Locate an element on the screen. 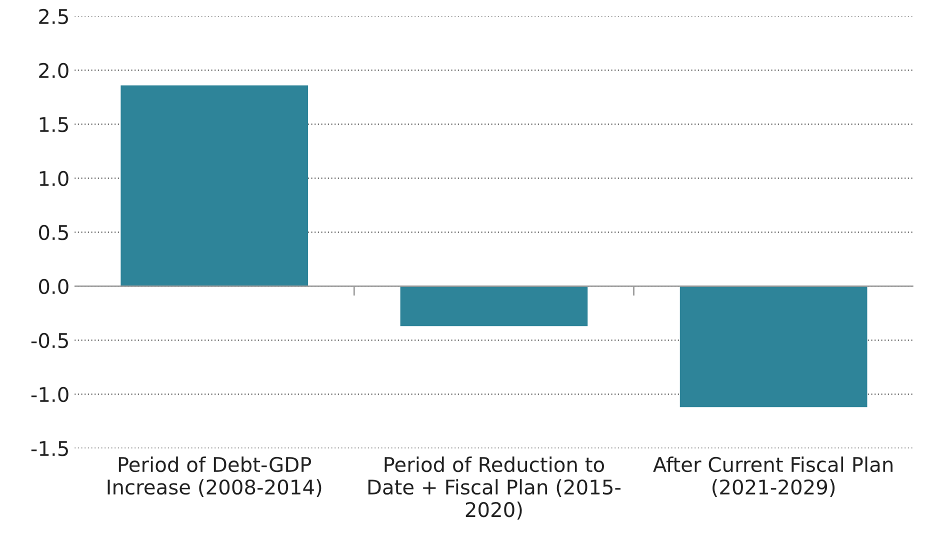 The width and height of the screenshot is (932, 540). y-tick-label: 2.5 is located at coordinates (53, 16).